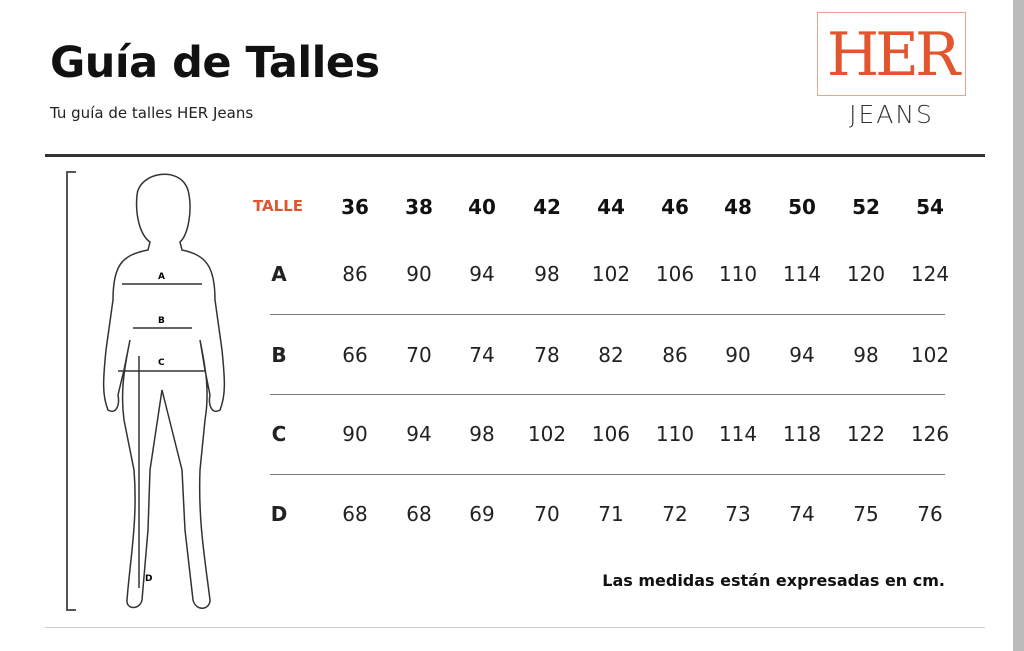  I want to click on page-subtitle: Tu guía de talles HER Jeans, so click(152, 113).